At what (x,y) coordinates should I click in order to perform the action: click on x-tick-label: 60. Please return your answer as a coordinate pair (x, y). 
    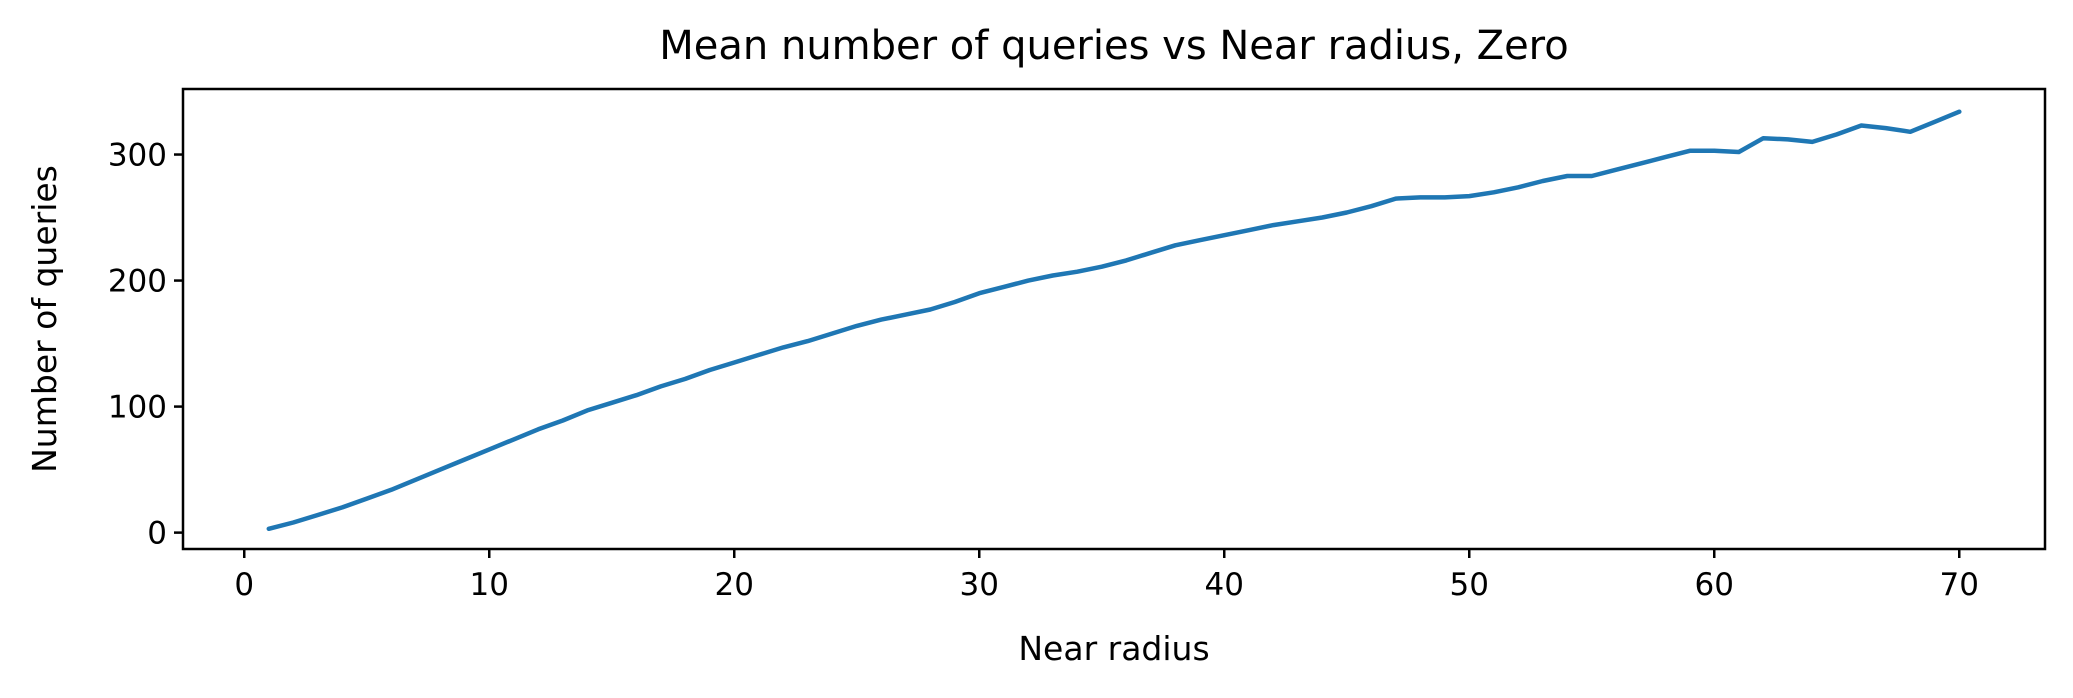
    Looking at the image, I should click on (1714, 585).